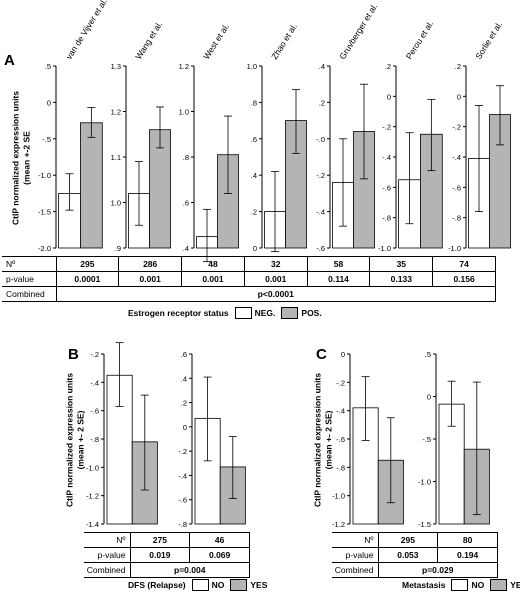 Image resolution: width=520 pixels, height=592 pixels. Describe the element at coordinates (254, 102) in the screenshot. I see `y-tick-label: .8` at that location.